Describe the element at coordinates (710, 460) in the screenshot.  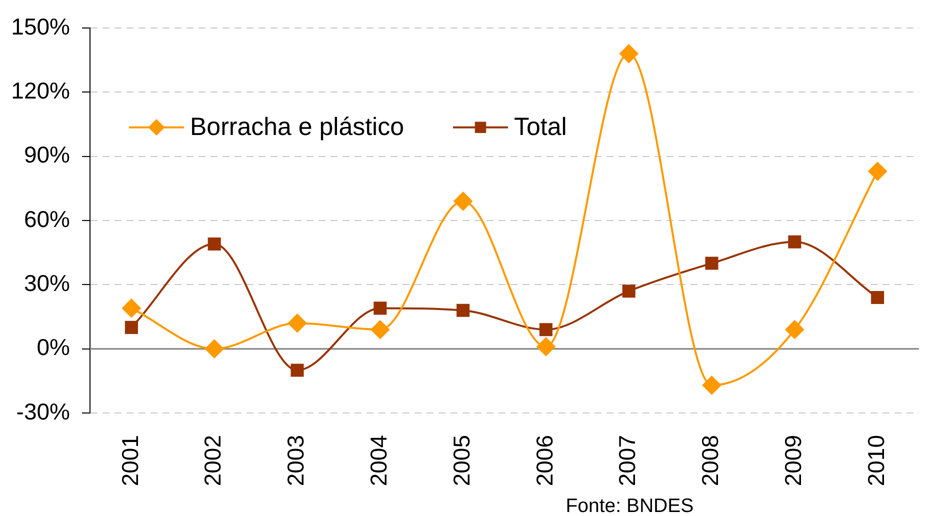
I see `x-tick-label: 2008` at that location.